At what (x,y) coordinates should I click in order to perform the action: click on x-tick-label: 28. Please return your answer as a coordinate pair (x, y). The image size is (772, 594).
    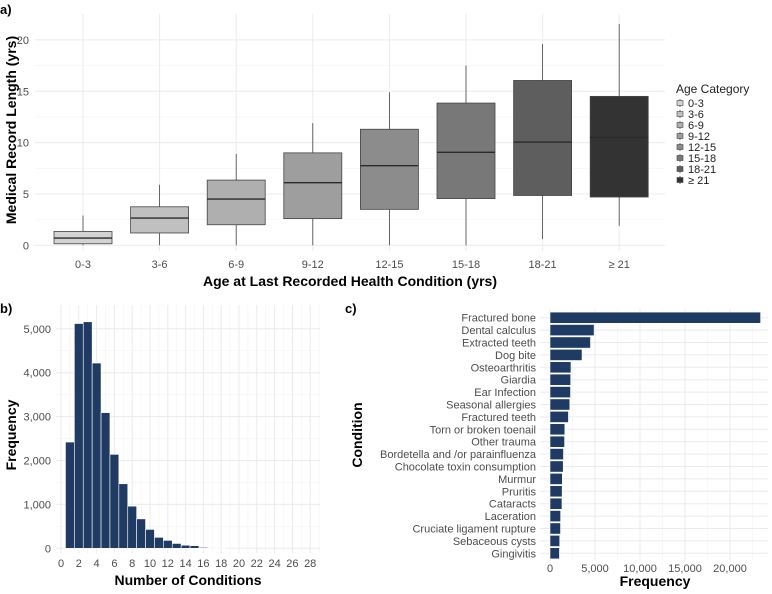
    Looking at the image, I should click on (310, 564).